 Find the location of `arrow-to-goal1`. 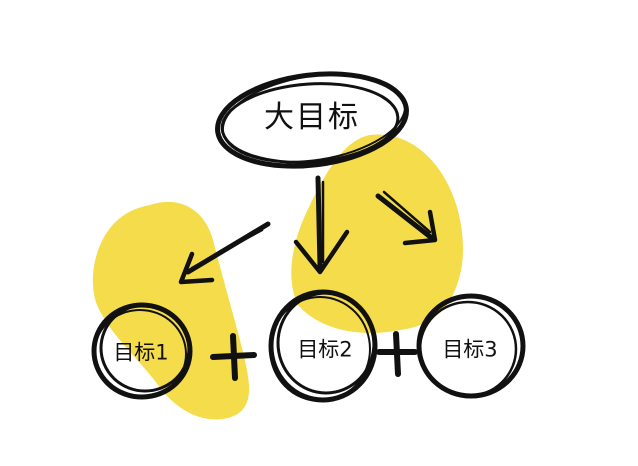

arrow-to-goal1 is located at coordinates (224, 253).